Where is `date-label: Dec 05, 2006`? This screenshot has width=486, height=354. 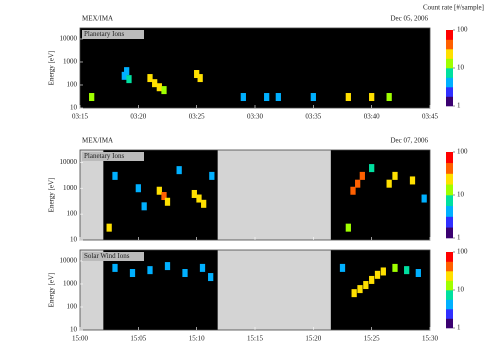 date-label: Dec 05, 2006 is located at coordinates (409, 19).